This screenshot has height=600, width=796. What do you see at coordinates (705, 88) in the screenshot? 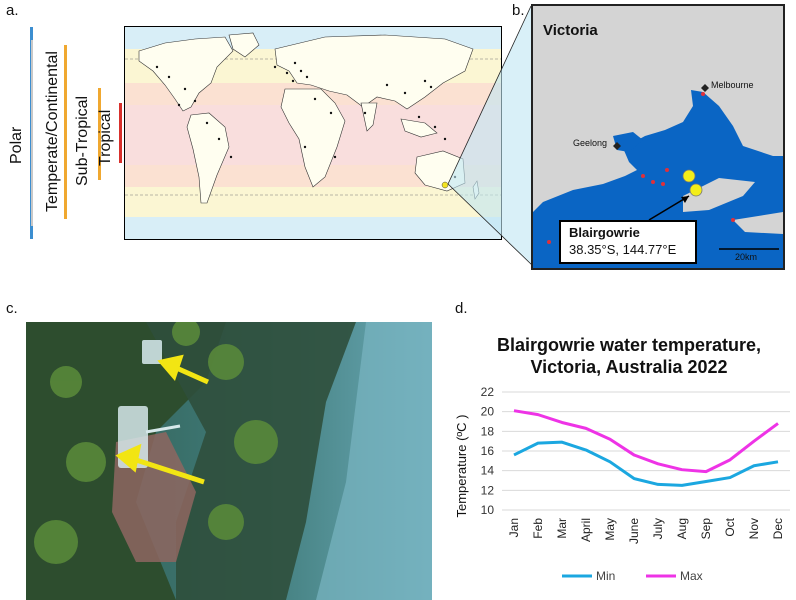
I see `melbourne-marker` at bounding box center [705, 88].